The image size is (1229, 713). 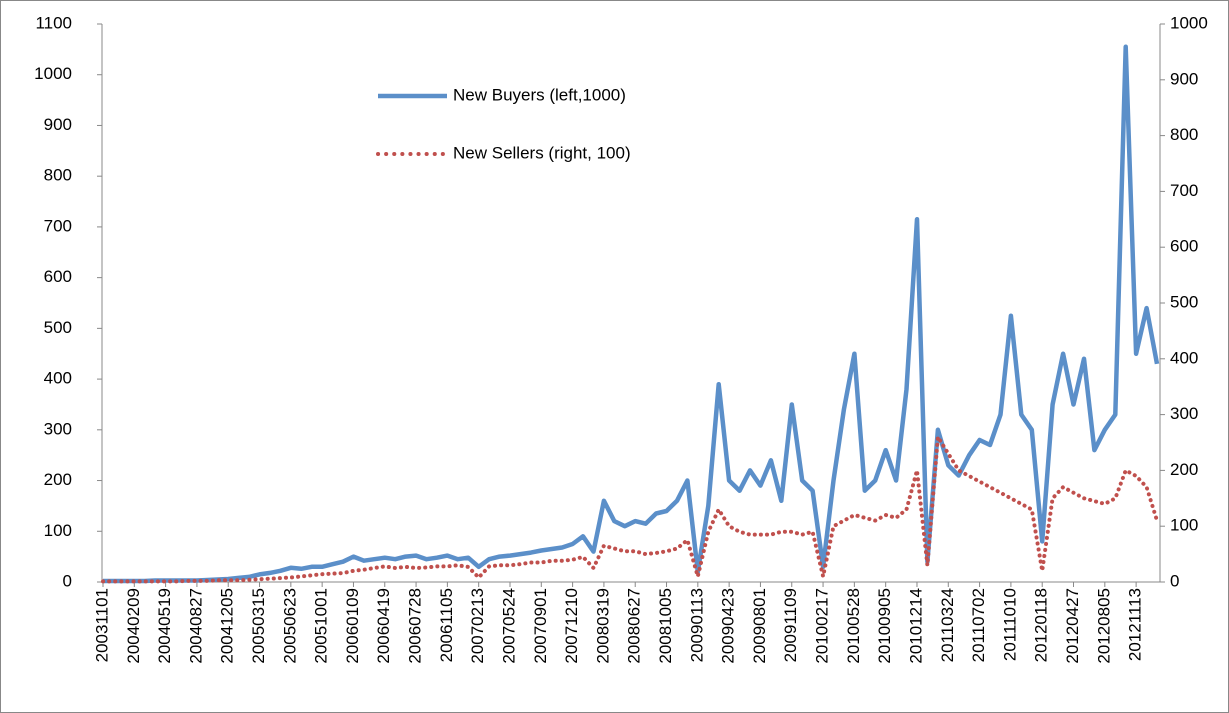 I want to click on x-tick-label: 20040827, so click(x=195, y=626).